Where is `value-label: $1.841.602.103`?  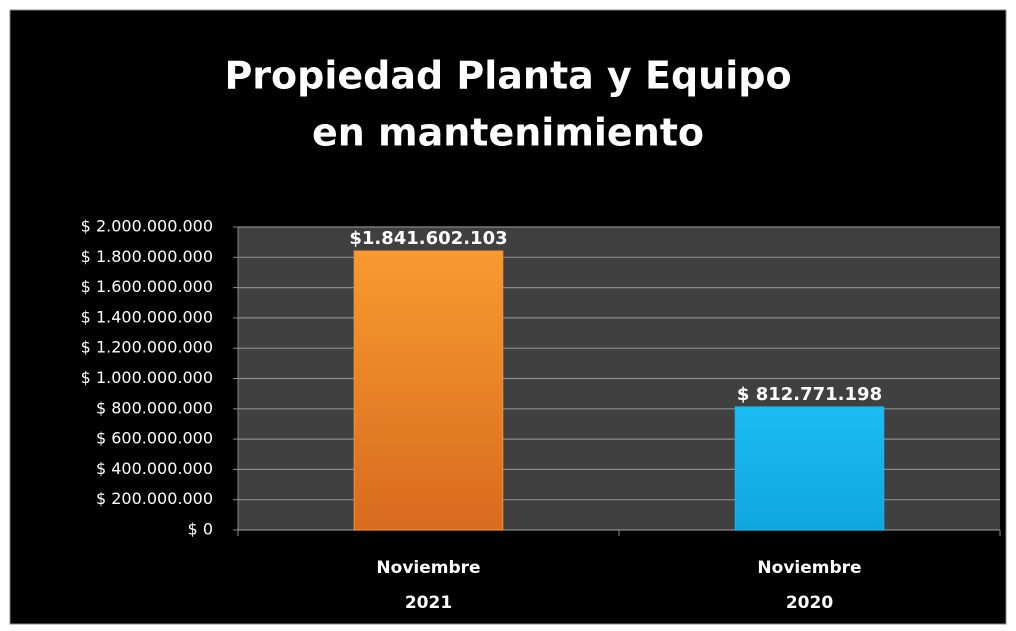
value-label: $1.841.602.103 is located at coordinates (428, 238).